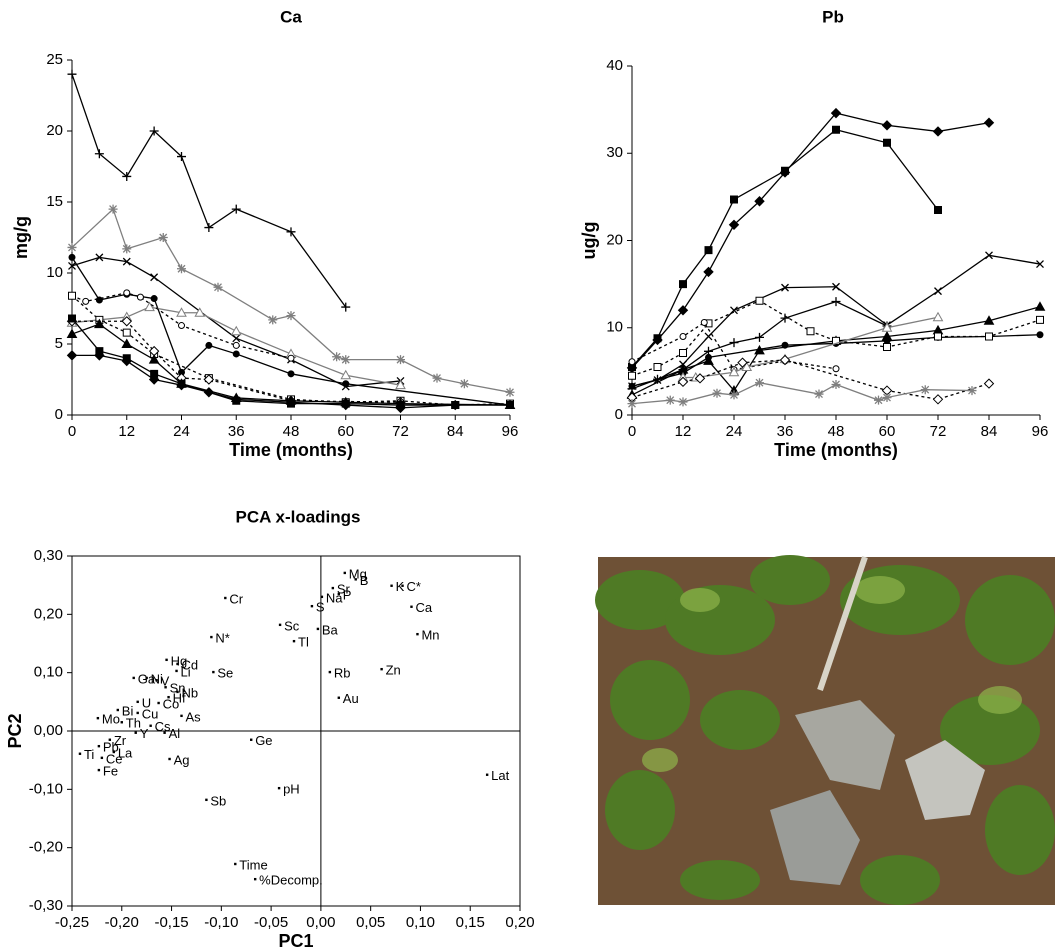 The height and width of the screenshot is (951, 1055). I want to click on point-label: Cu, so click(150, 713).